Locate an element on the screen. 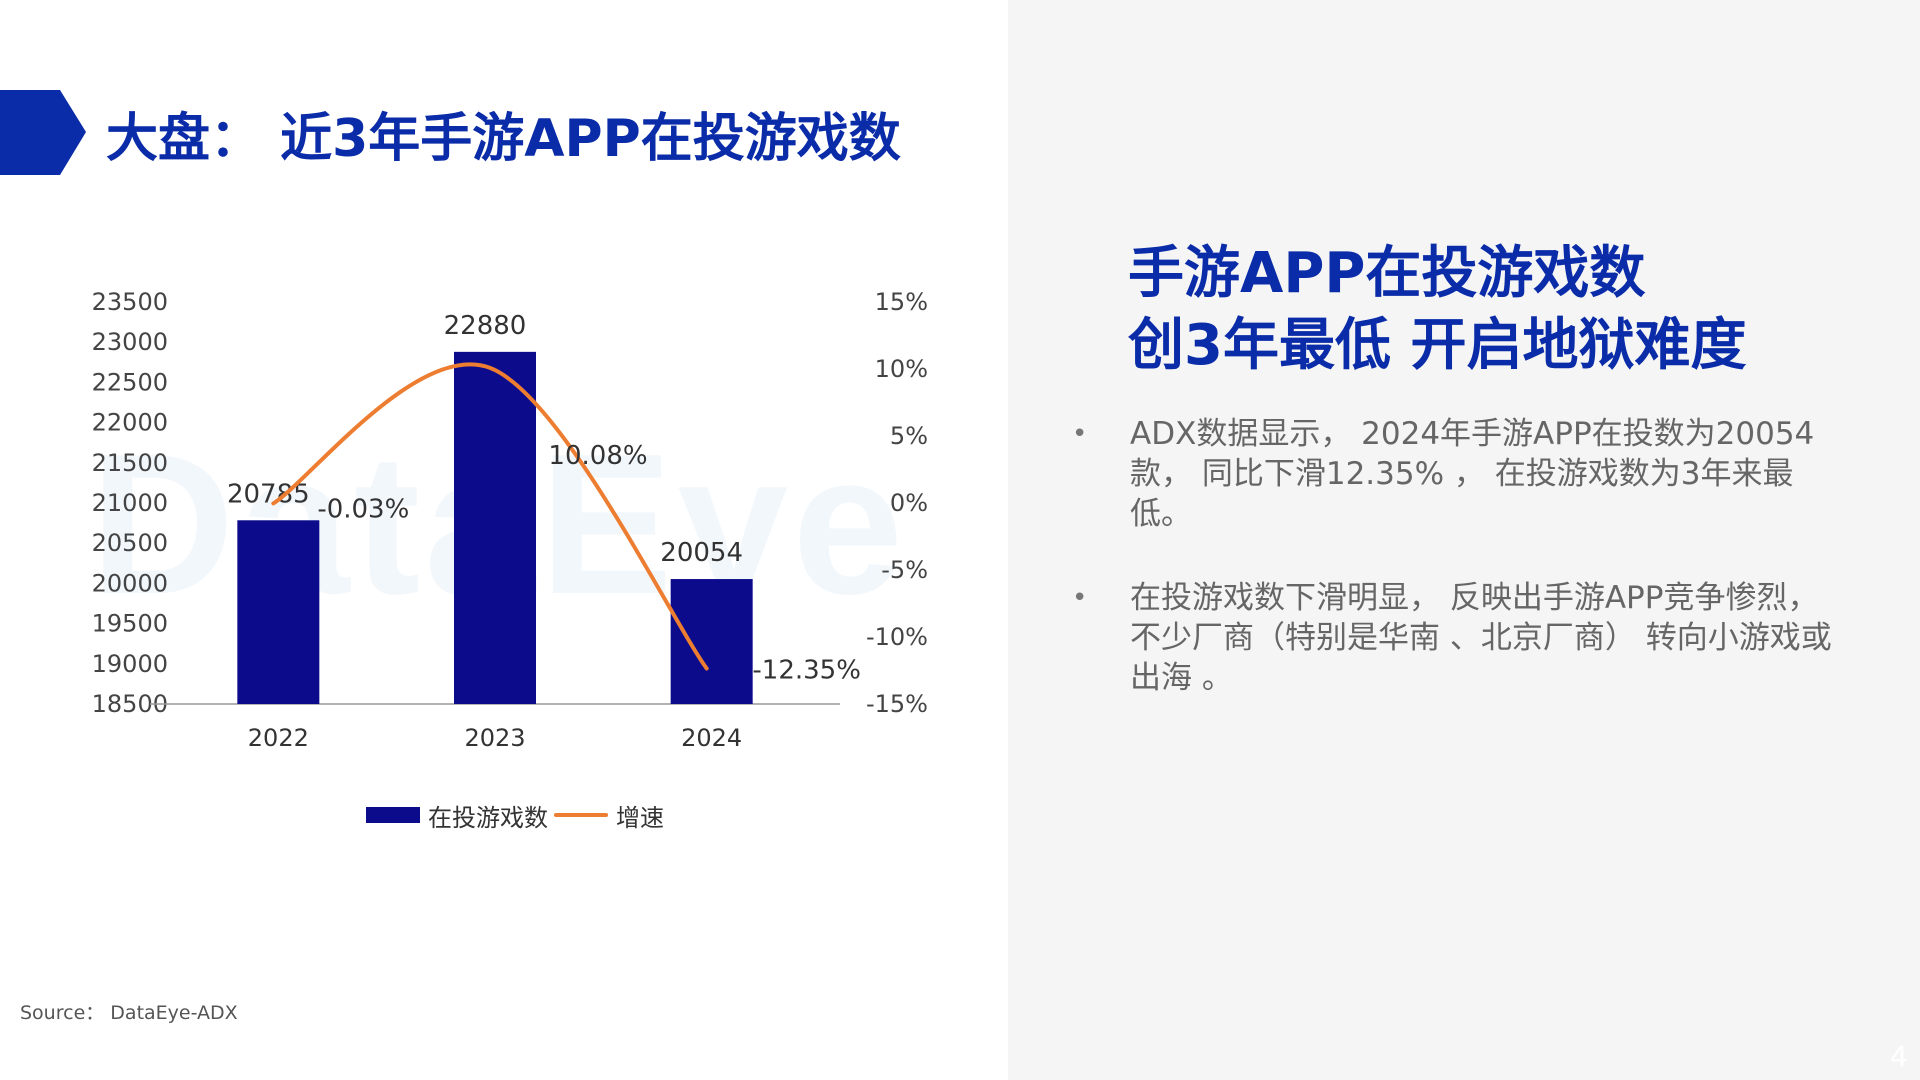  legend-label-bar: 在投游戏数 is located at coordinates (488, 817).